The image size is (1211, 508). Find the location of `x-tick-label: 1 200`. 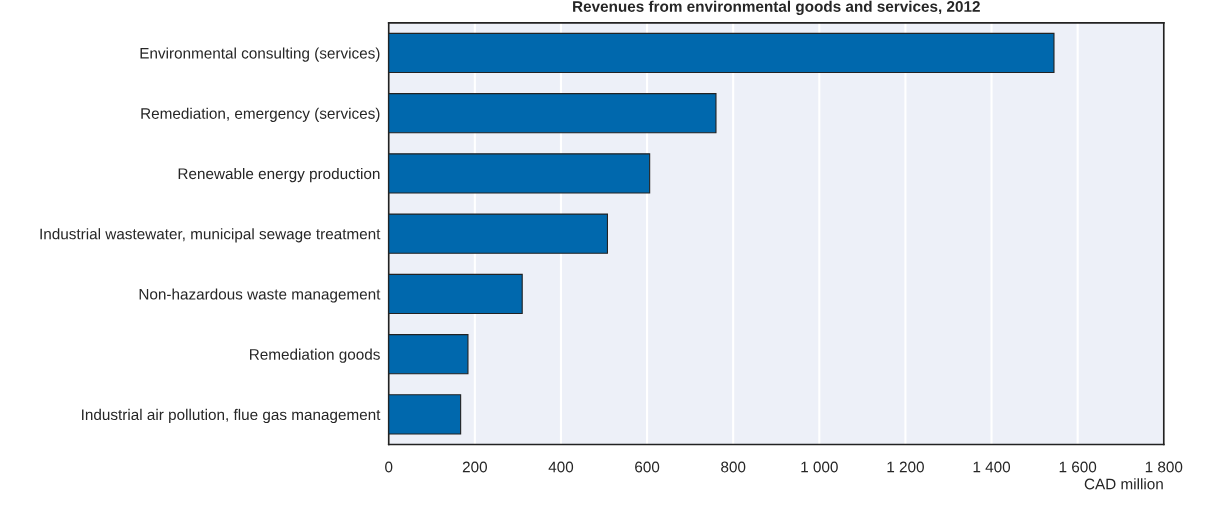

x-tick-label: 1 200 is located at coordinates (905, 467).